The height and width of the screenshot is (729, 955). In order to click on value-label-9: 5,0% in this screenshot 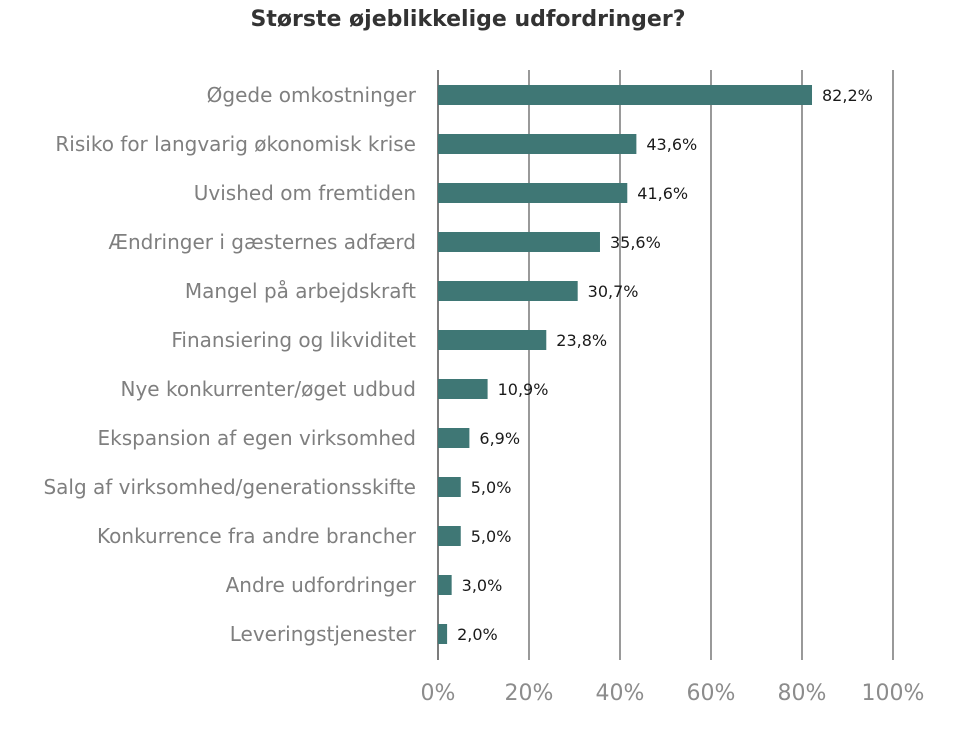, I will do `click(491, 487)`.